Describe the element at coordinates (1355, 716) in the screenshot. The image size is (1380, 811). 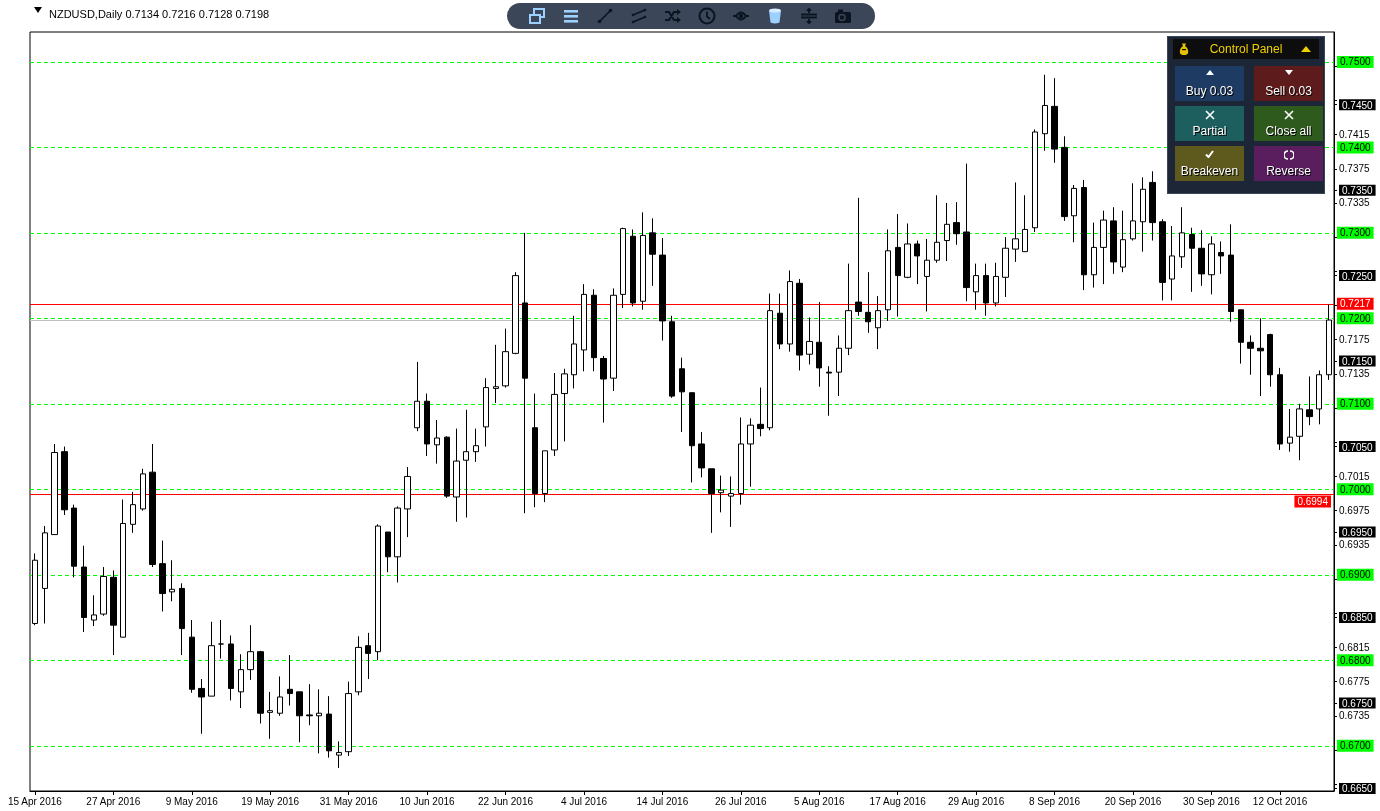
I see `y-tick-label: 0.6735` at that location.